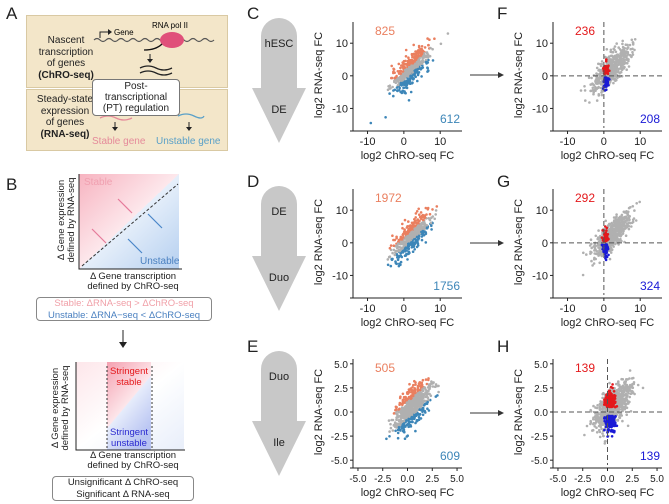 Image resolution: width=669 pixels, height=504 pixels. I want to click on stage-from-label: Duo, so click(279, 377).